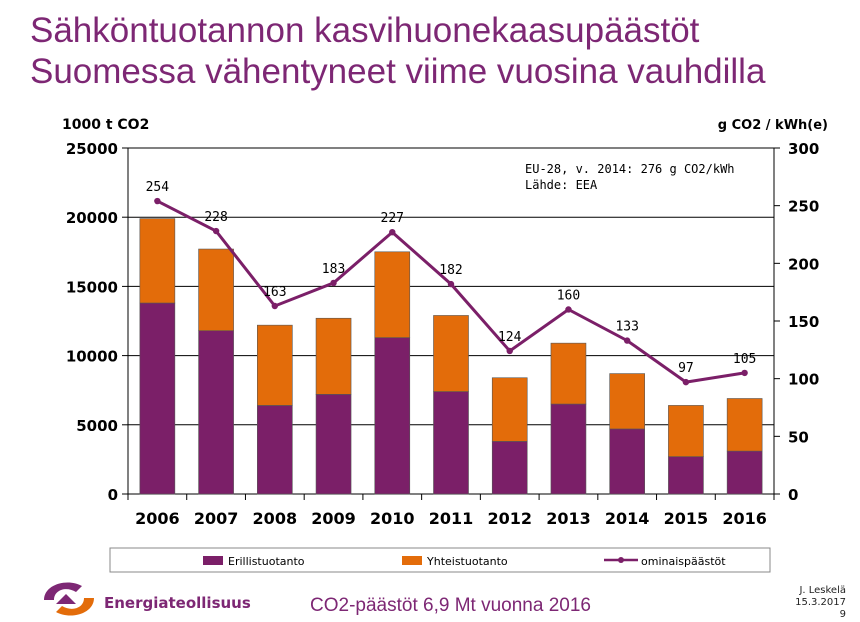 This screenshot has width=860, height=622. Describe the element at coordinates (412, 560) in the screenshot. I see `legend-swatch-yhteistuotanto` at that location.